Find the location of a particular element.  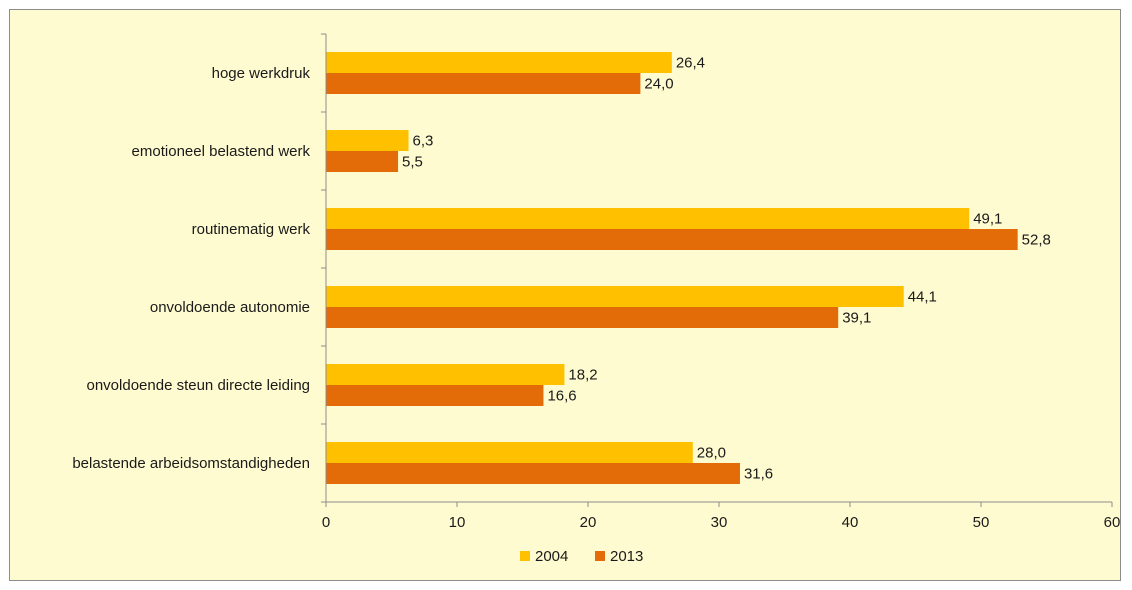

data-label-2004-4: 18,2 is located at coordinates (582, 375).